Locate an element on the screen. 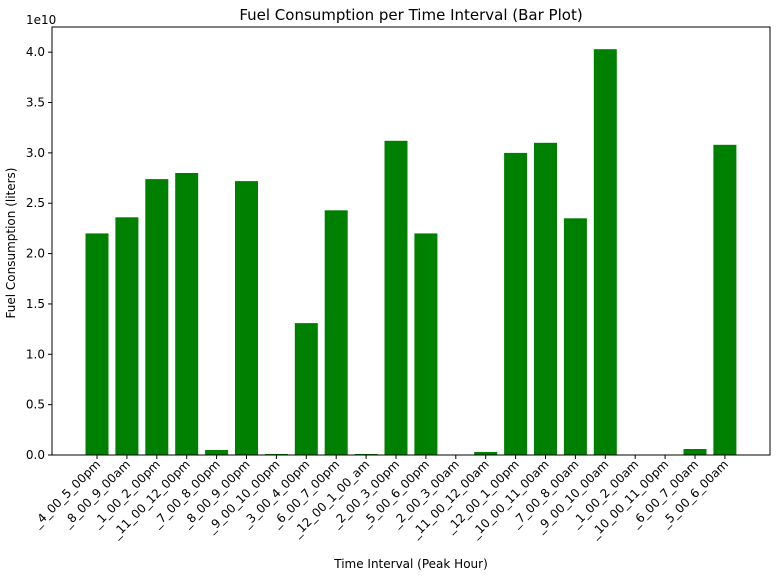 The width and height of the screenshot is (777, 576). y-tick-label: 3.0 is located at coordinates (35, 153).